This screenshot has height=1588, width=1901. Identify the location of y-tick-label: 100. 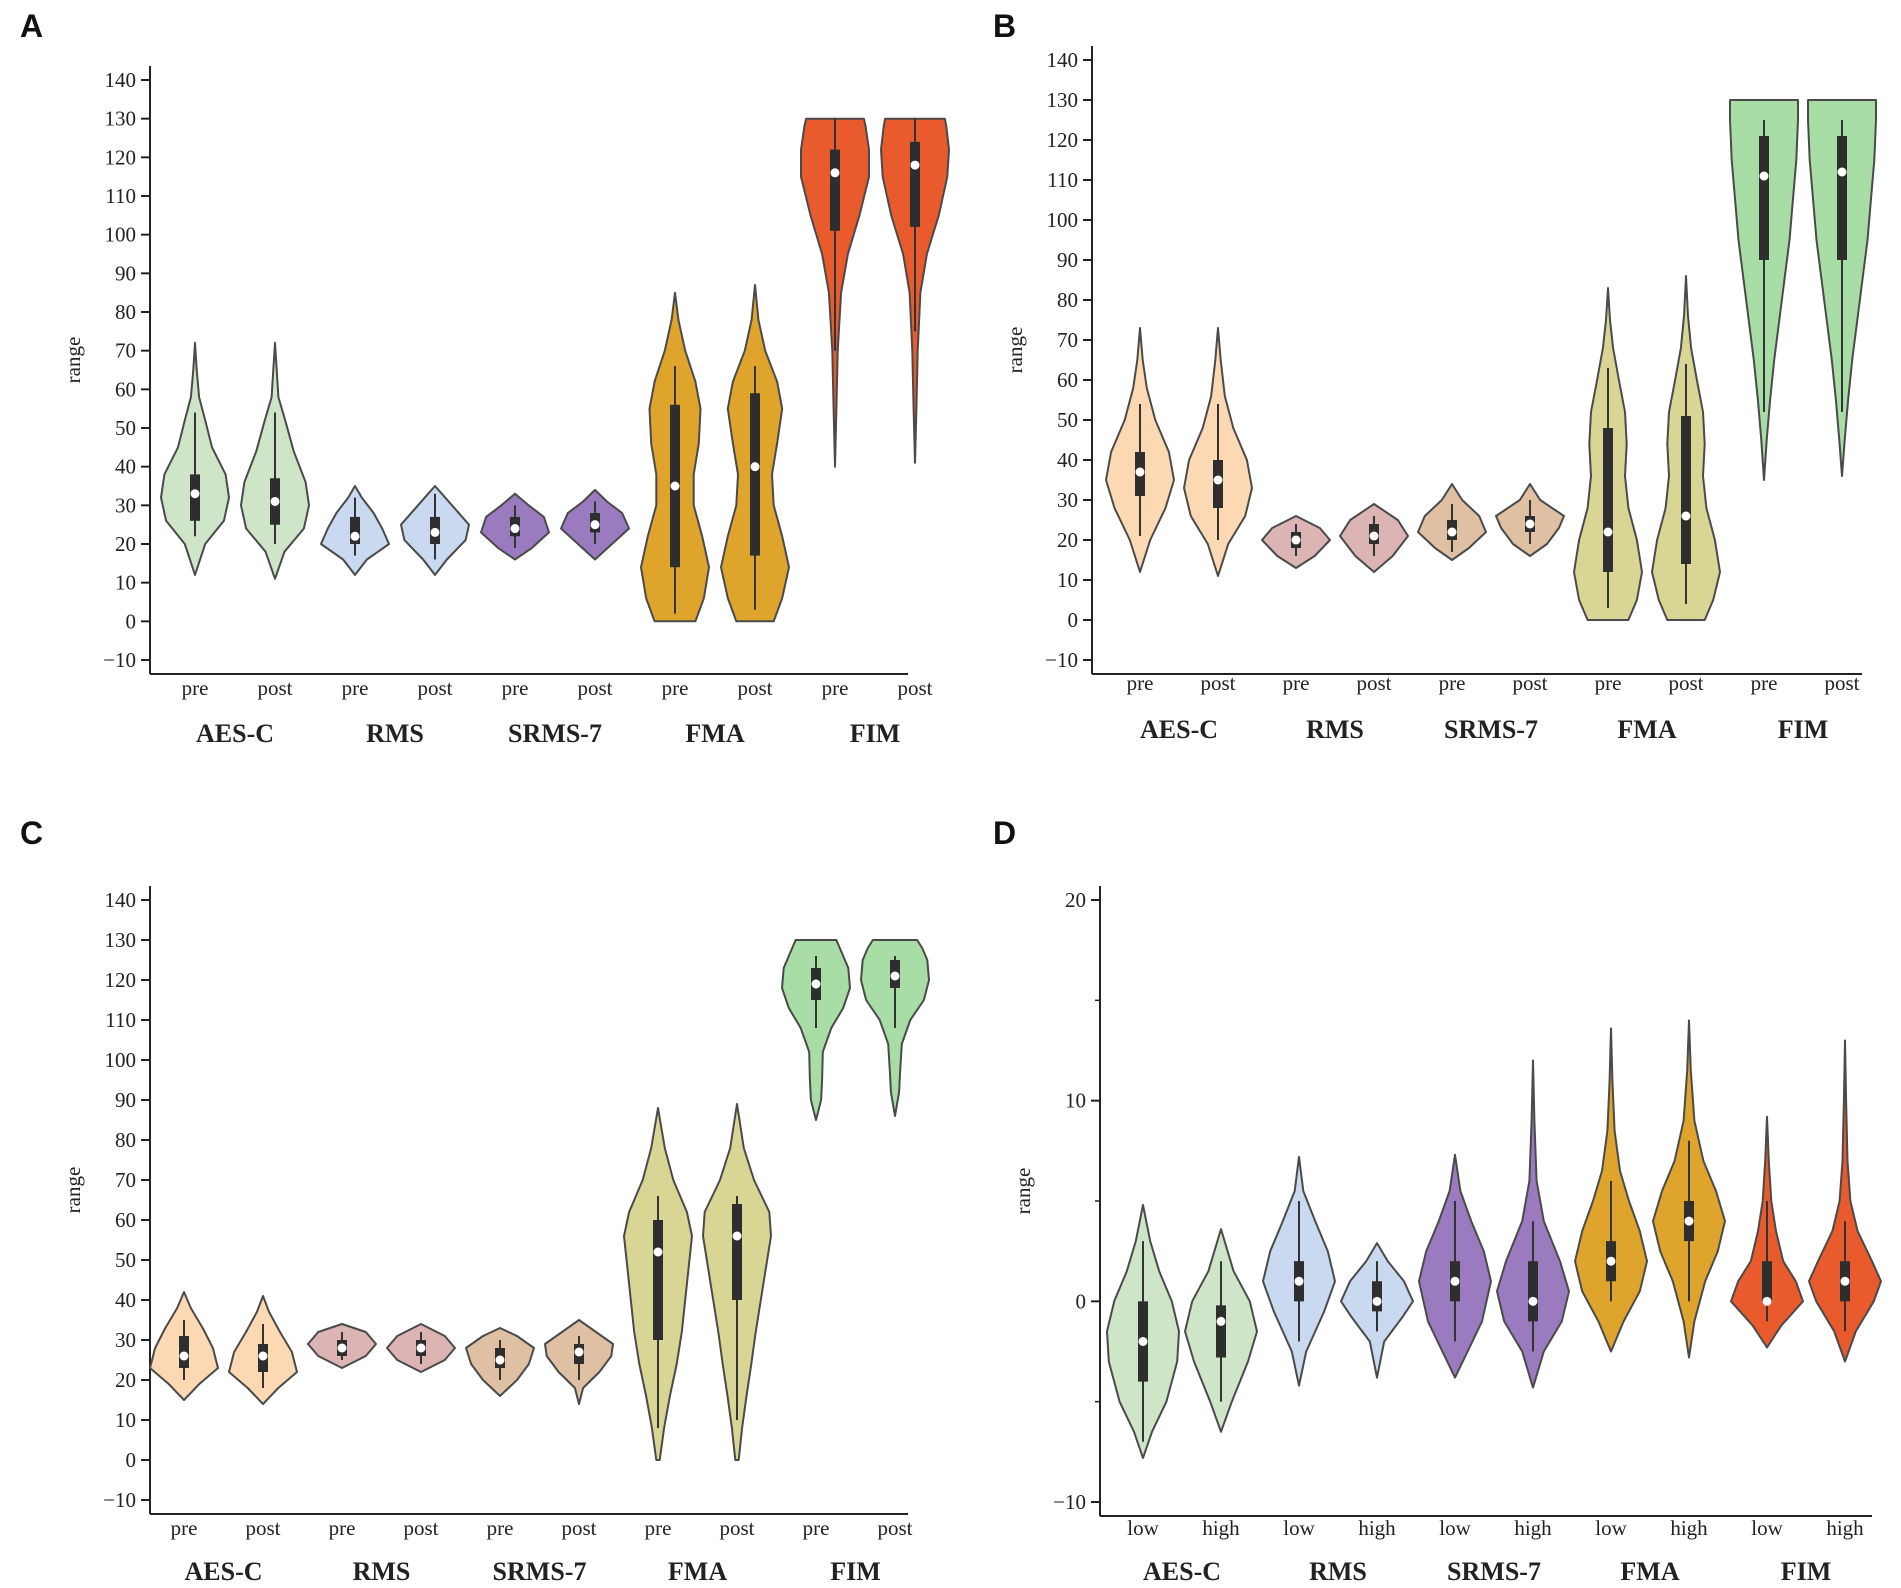
(121, 1060).